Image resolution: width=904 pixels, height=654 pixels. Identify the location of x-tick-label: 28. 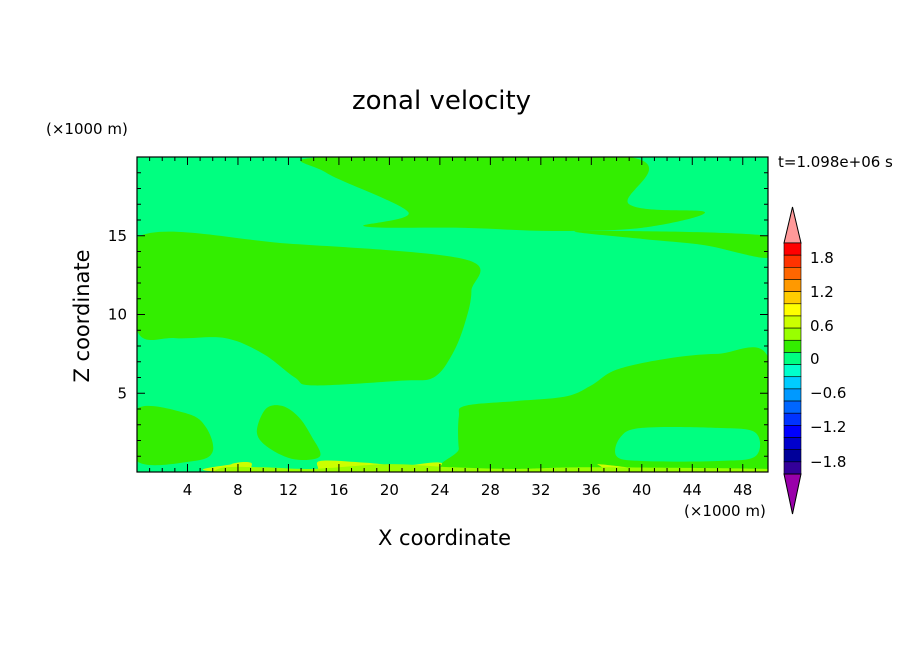
(490, 490).